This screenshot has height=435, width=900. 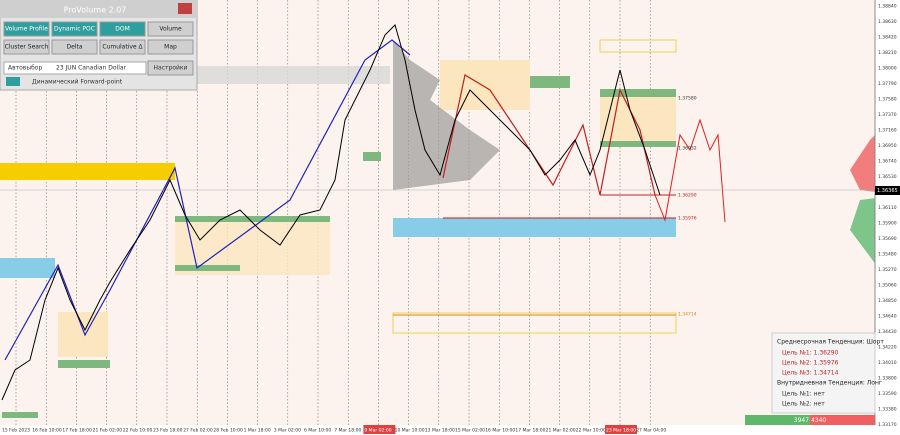 What do you see at coordinates (257, 431) in the screenshot?
I see `time-label: 1 Mar 18:00` at bounding box center [257, 431].